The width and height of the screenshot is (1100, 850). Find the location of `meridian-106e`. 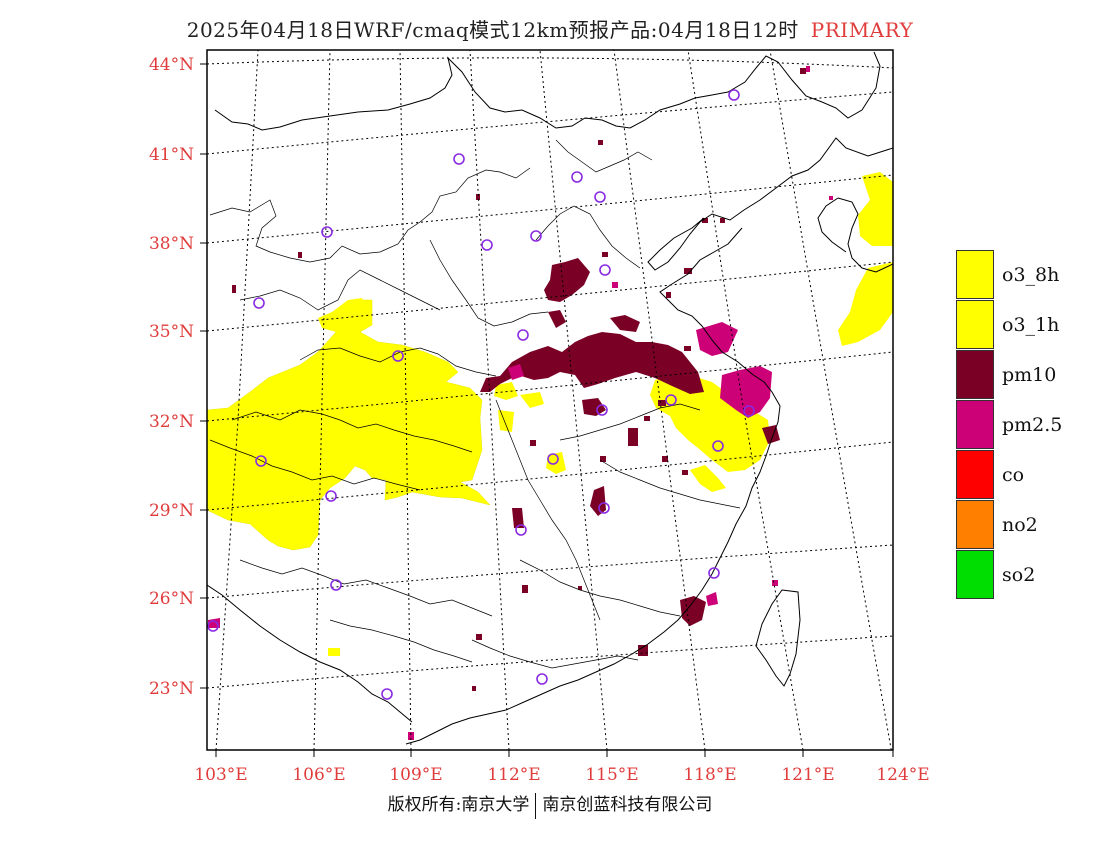

meridian-106e is located at coordinates (322, 400).